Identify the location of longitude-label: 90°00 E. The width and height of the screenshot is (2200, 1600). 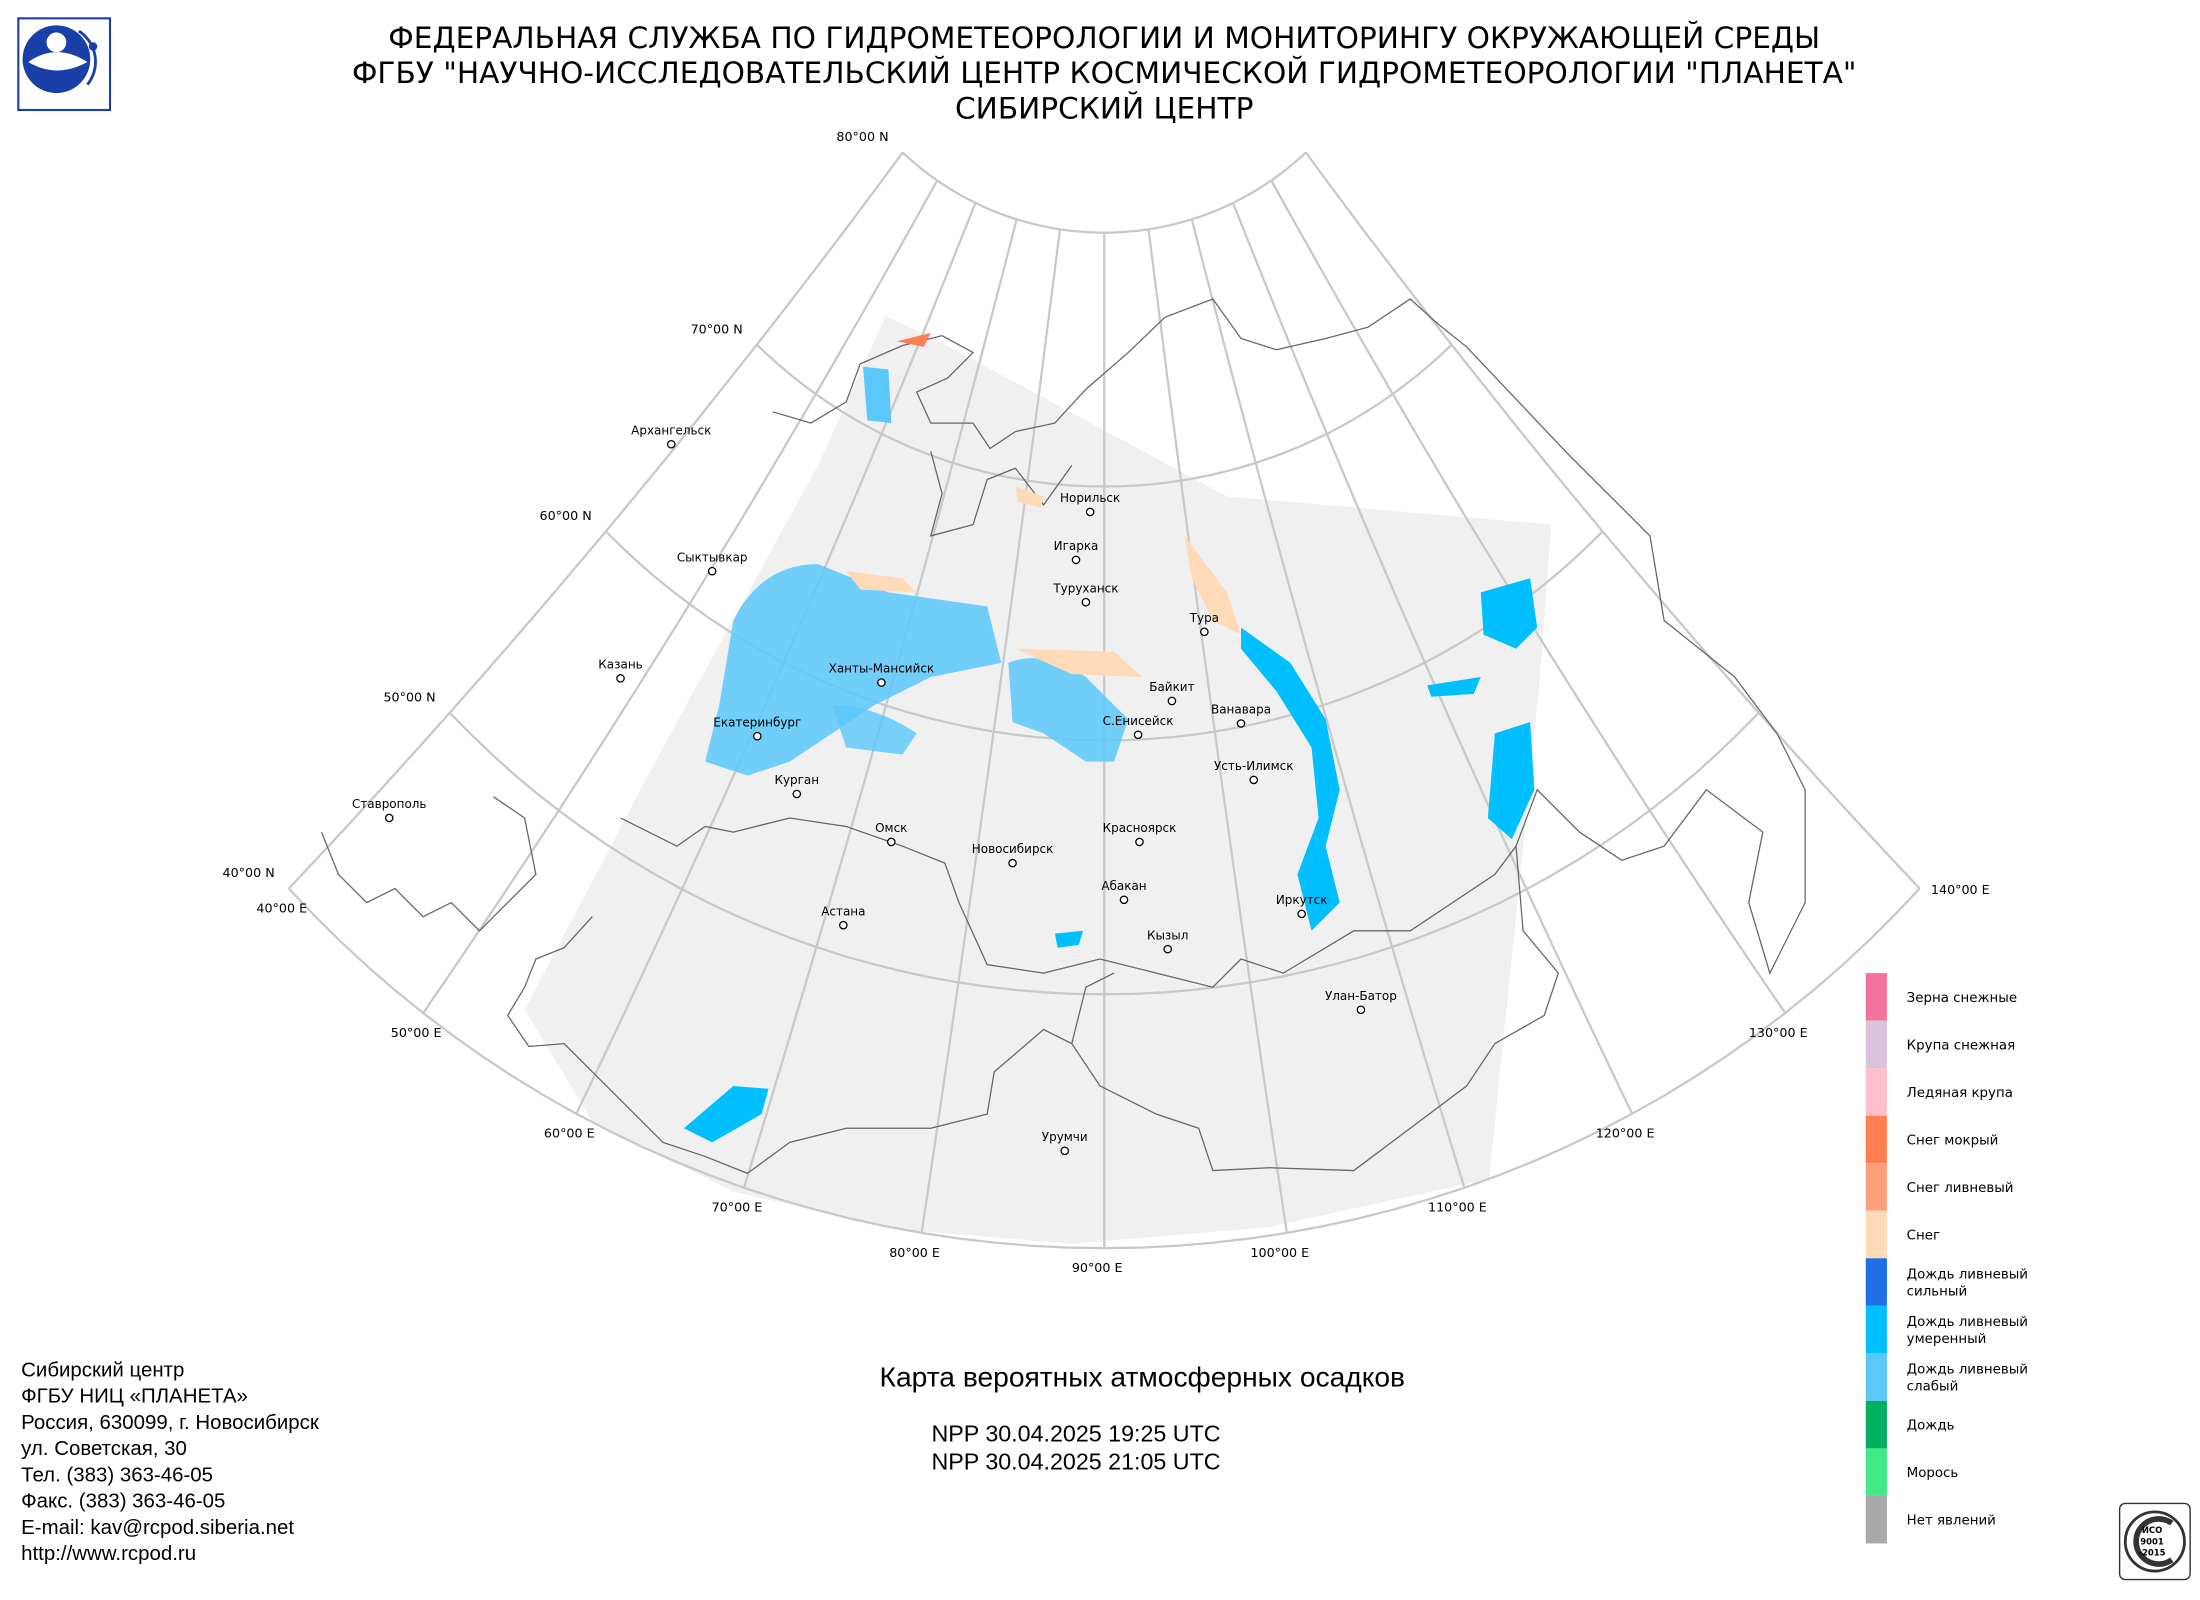
(1097, 1267).